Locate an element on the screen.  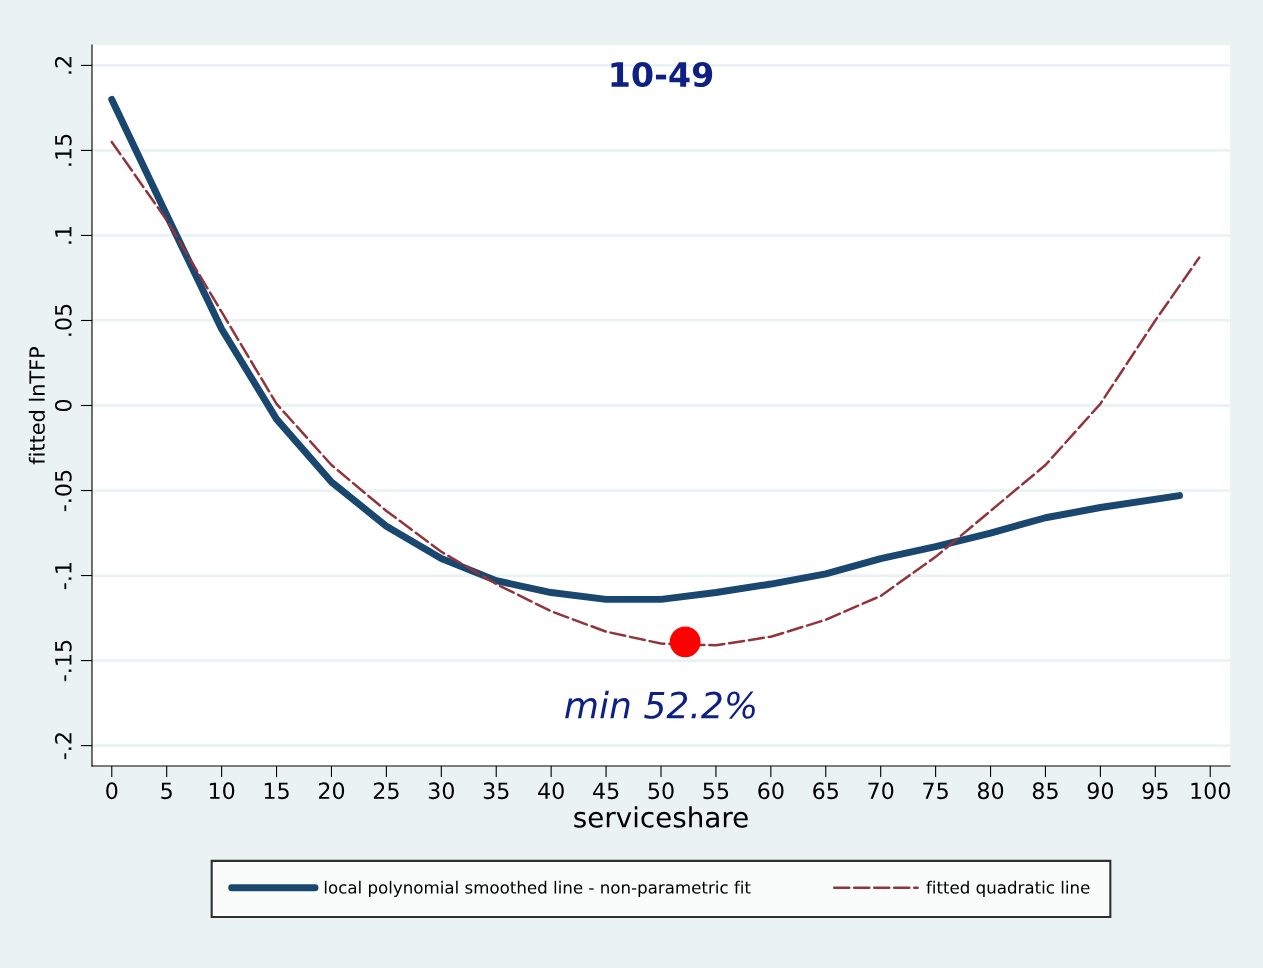
x-tick-label: 80 is located at coordinates (990, 791).